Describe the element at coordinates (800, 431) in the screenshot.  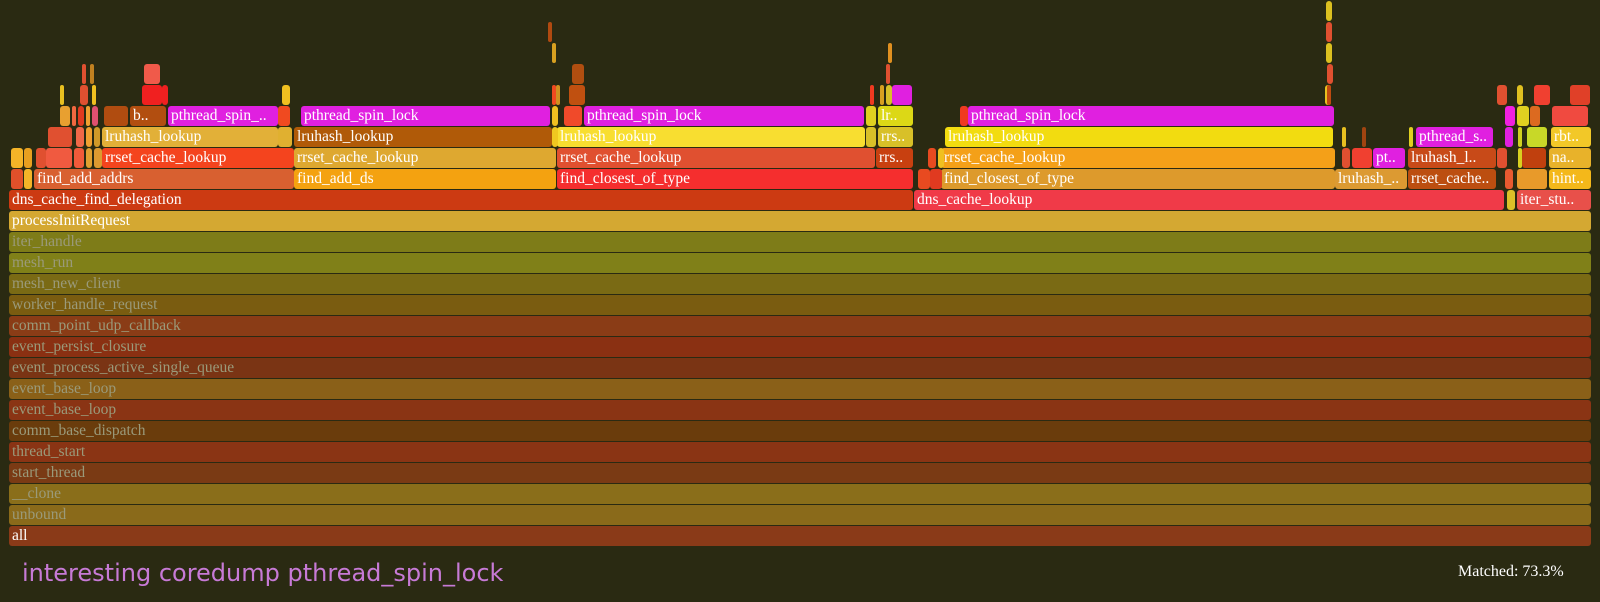
I see `flame-frame: comm_base_dispatch` at that location.